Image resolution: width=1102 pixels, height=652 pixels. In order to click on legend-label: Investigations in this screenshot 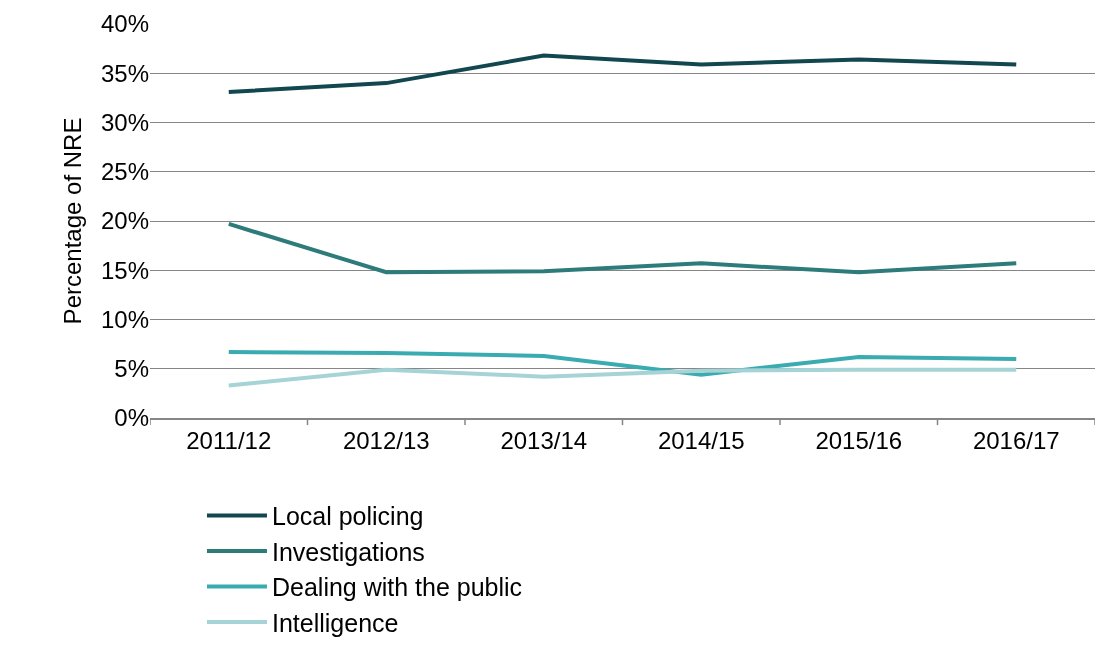, I will do `click(348, 551)`.